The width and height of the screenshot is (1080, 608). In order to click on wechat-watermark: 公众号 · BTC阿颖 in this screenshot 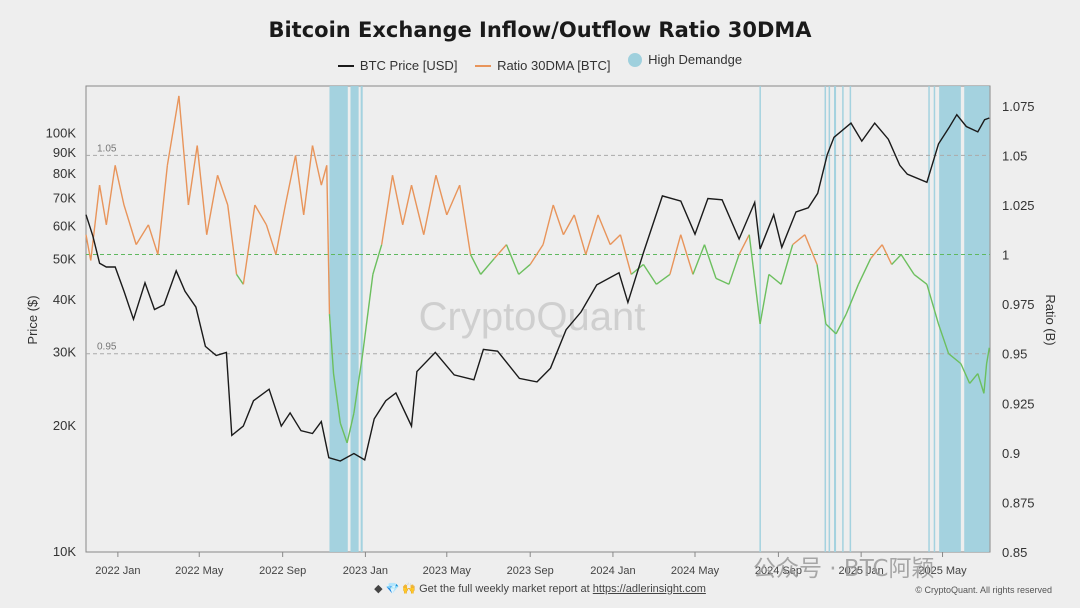, I will do `click(844, 569)`.